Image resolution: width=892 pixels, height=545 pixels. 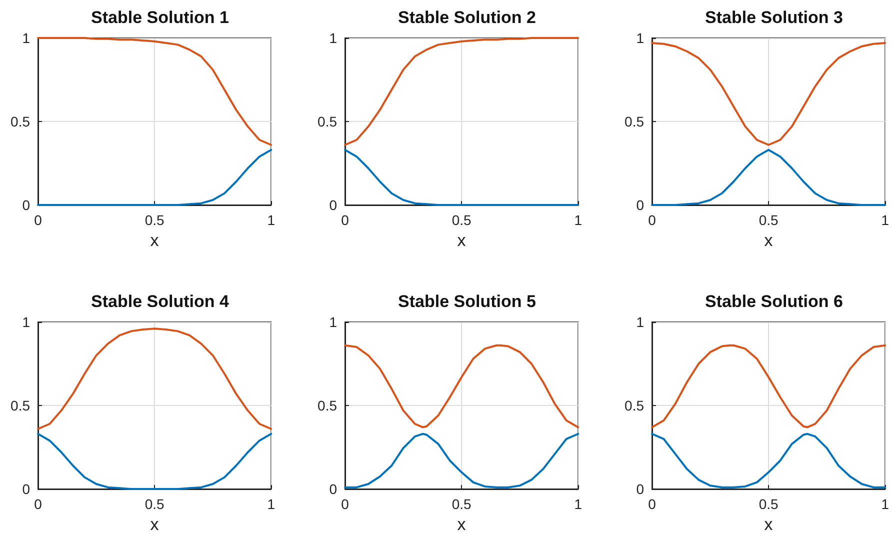 What do you see at coordinates (774, 17) in the screenshot?
I see `chart-title: Stable Solution 3` at bounding box center [774, 17].